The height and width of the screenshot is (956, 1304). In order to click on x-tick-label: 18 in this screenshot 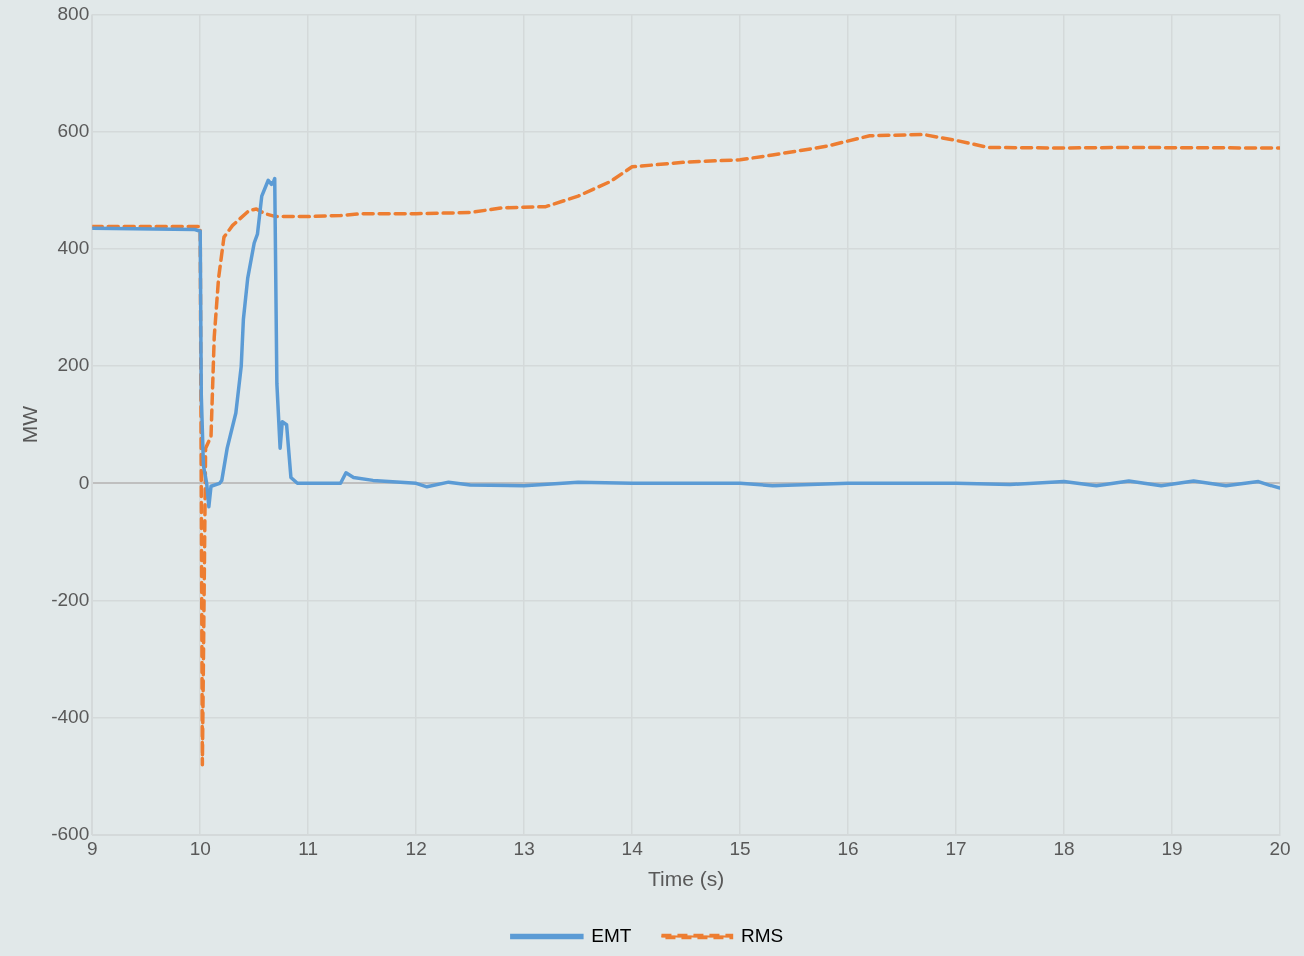, I will do `click(1064, 848)`.